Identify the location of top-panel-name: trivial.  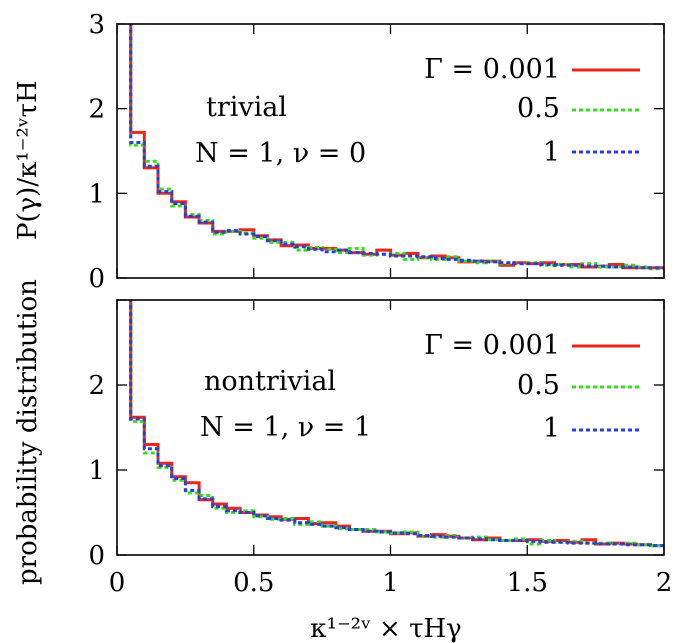
(246, 107).